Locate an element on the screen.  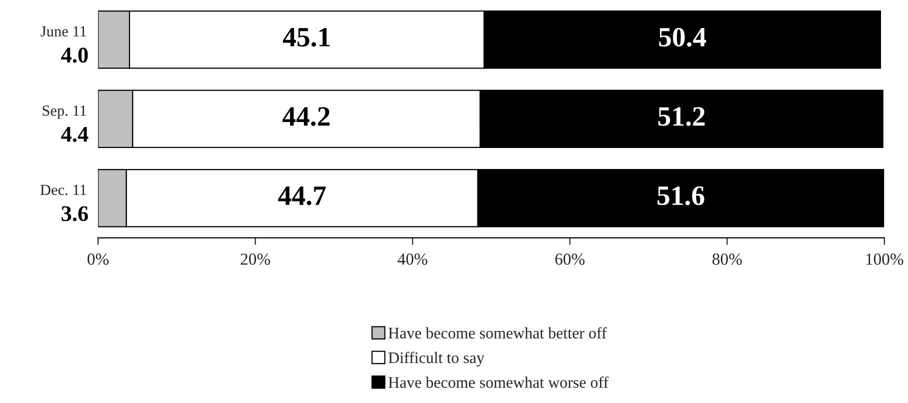
data-label: 4.0 is located at coordinates (74, 55).